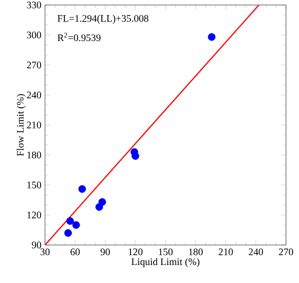 The width and height of the screenshot is (299, 283). Describe the element at coordinates (34, 155) in the screenshot. I see `y-tick-label: 180` at that location.